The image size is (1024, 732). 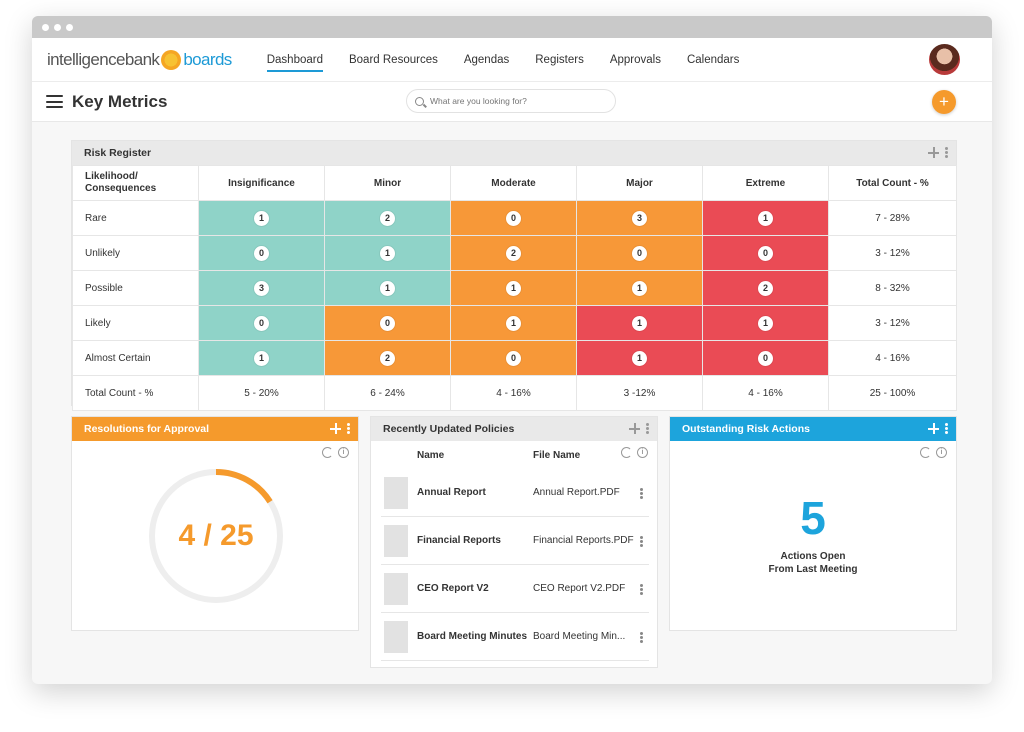 I want to click on row-total: 3 - 12%, so click(x=892, y=253).